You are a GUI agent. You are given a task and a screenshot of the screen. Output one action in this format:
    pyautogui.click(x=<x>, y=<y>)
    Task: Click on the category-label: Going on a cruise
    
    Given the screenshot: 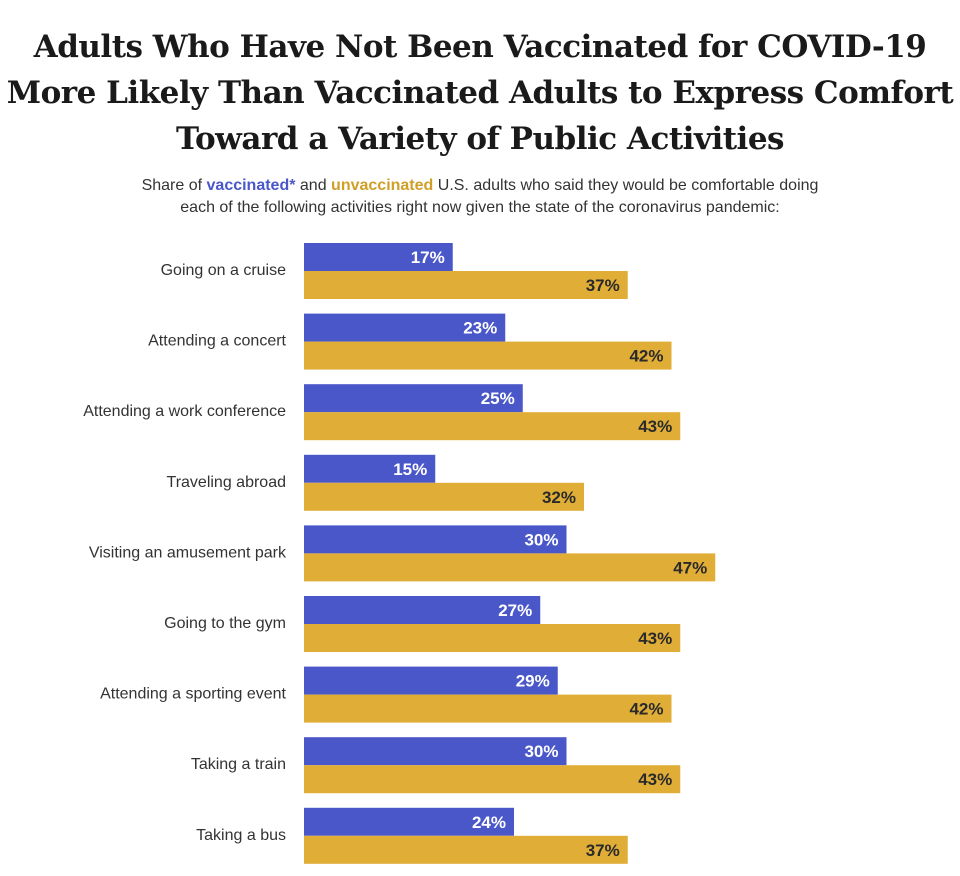 What is the action you would take?
    pyautogui.click(x=224, y=270)
    